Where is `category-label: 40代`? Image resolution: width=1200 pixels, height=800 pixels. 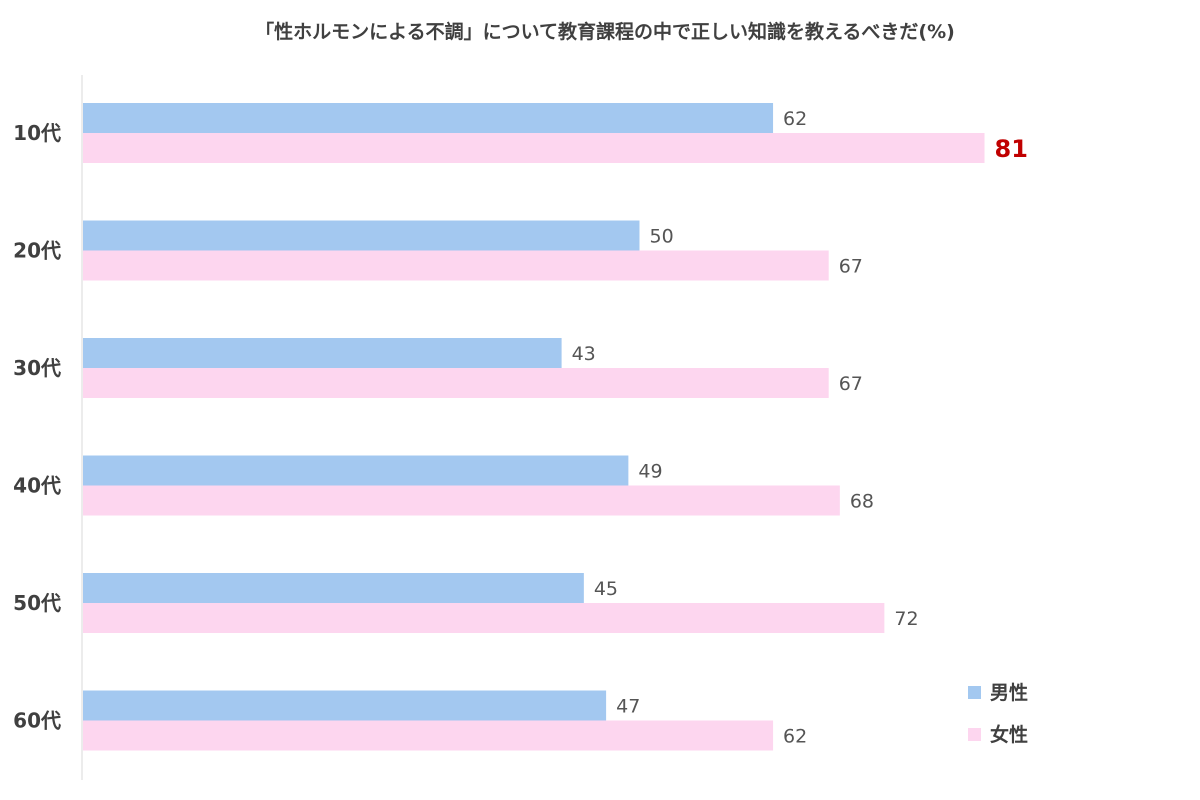
category-label: 40代 is located at coordinates (37, 486).